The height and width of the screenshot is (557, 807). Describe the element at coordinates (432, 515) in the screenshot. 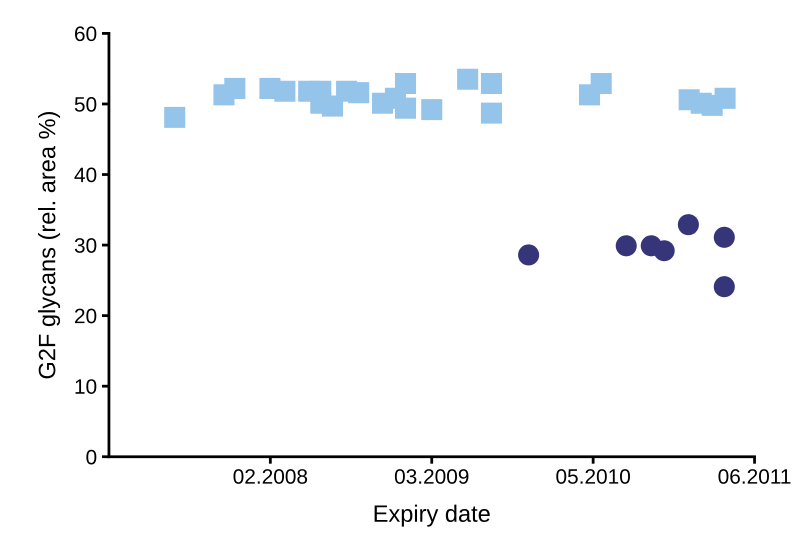

I see `x-axis-title: Expiry date` at that location.